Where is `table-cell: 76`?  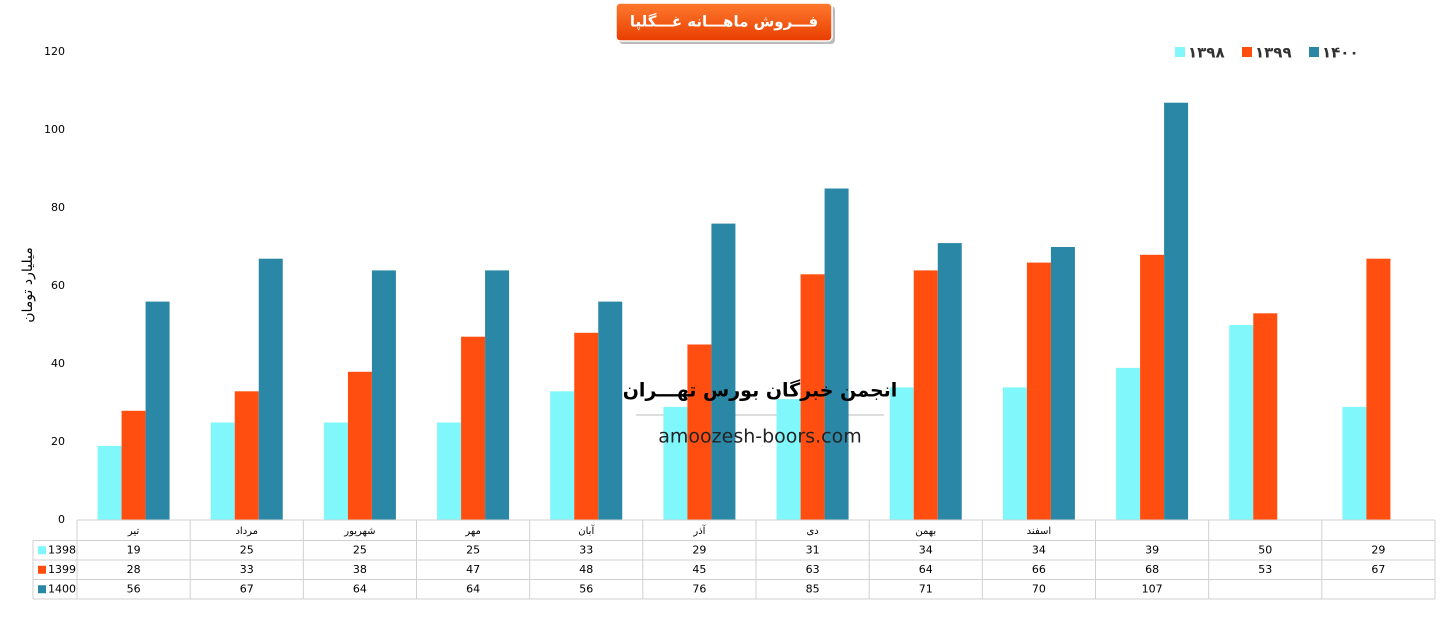 table-cell: 76 is located at coordinates (699, 588).